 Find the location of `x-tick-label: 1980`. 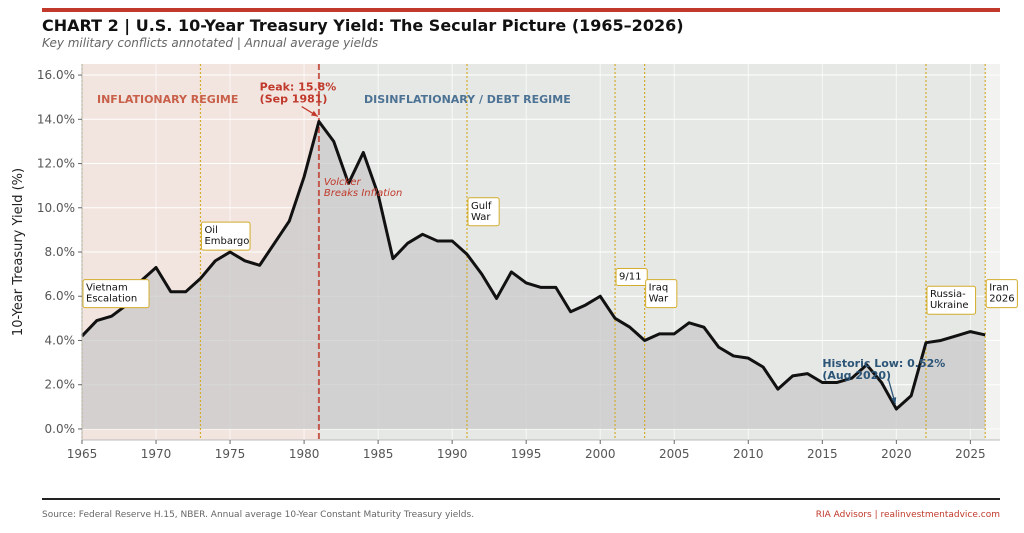

x-tick-label: 1980 is located at coordinates (304, 454).